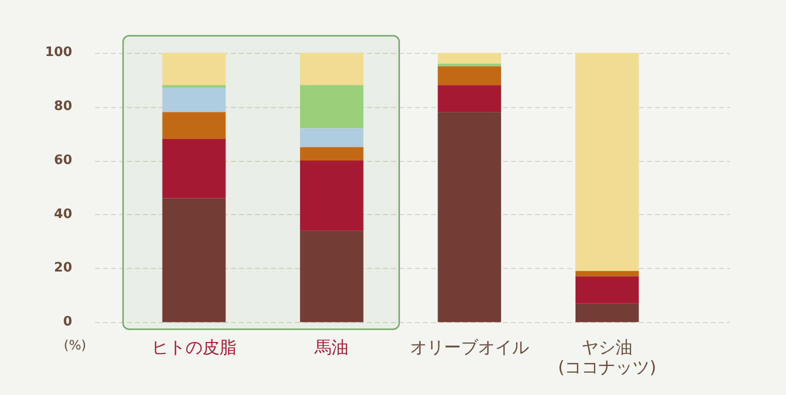 The width and height of the screenshot is (786, 395). What do you see at coordinates (193, 348) in the screenshot?
I see `x-tick-label: ヒトの皮脂` at bounding box center [193, 348].